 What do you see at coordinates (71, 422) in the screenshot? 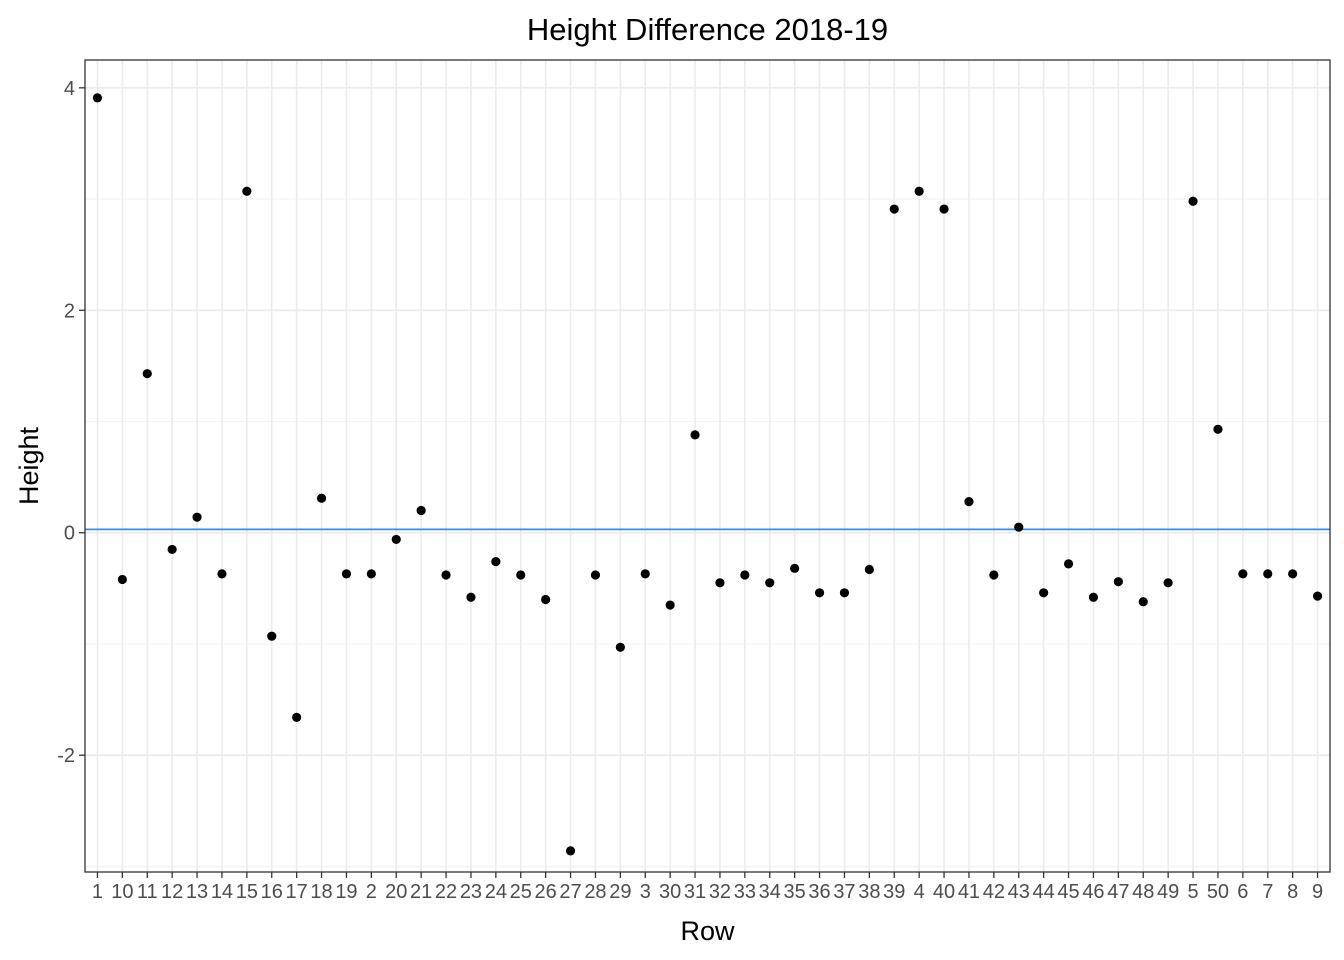
I see `y-axis-ticks: -2 0 2 4` at bounding box center [71, 422].